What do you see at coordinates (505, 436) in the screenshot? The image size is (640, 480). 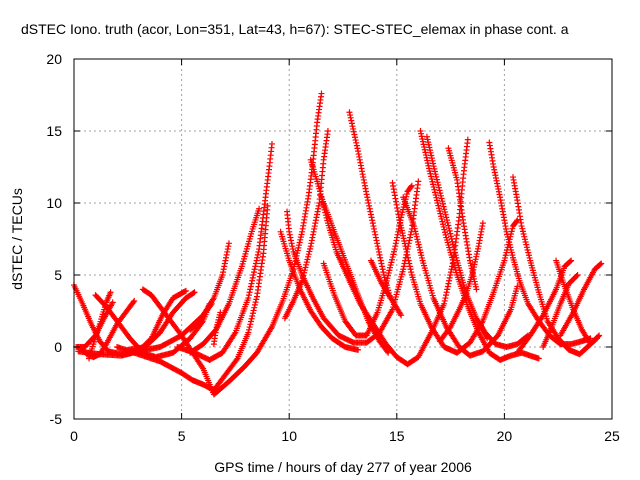 I see `x-tick-label: 20` at bounding box center [505, 436].